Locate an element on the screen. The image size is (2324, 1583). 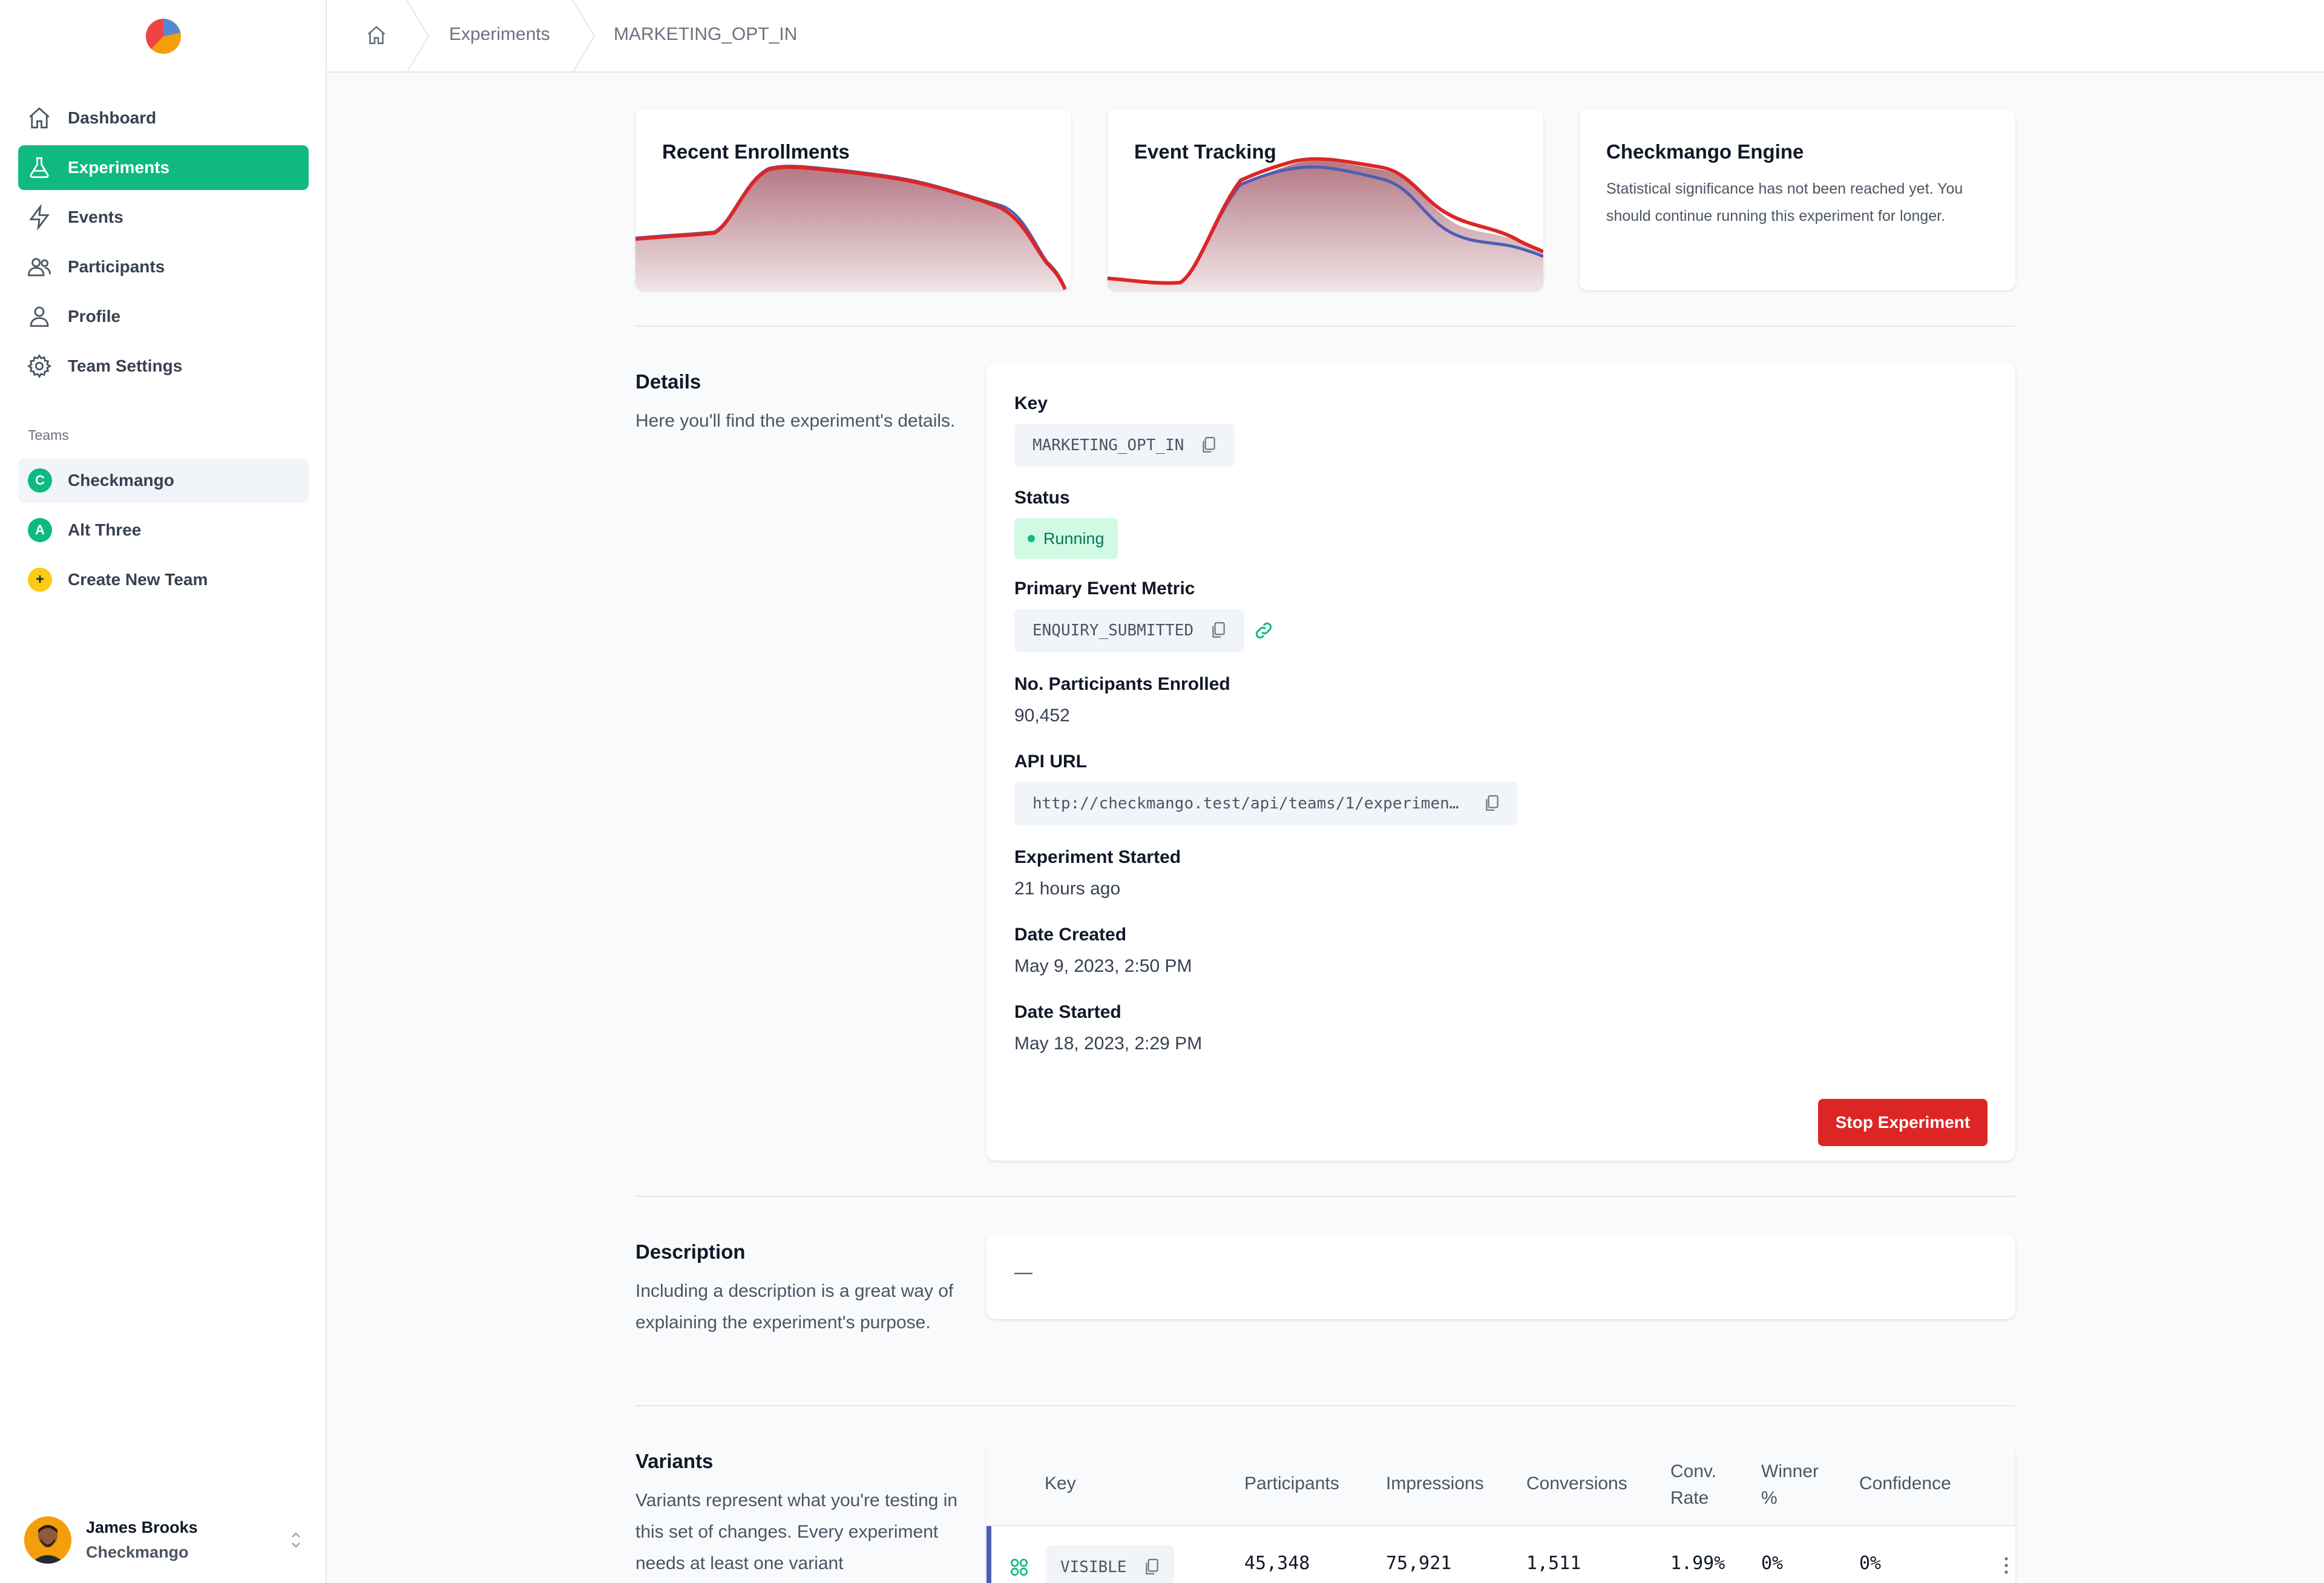
breadcrumb-current: MARKETING_OPT_IN is located at coordinates (706, 34).